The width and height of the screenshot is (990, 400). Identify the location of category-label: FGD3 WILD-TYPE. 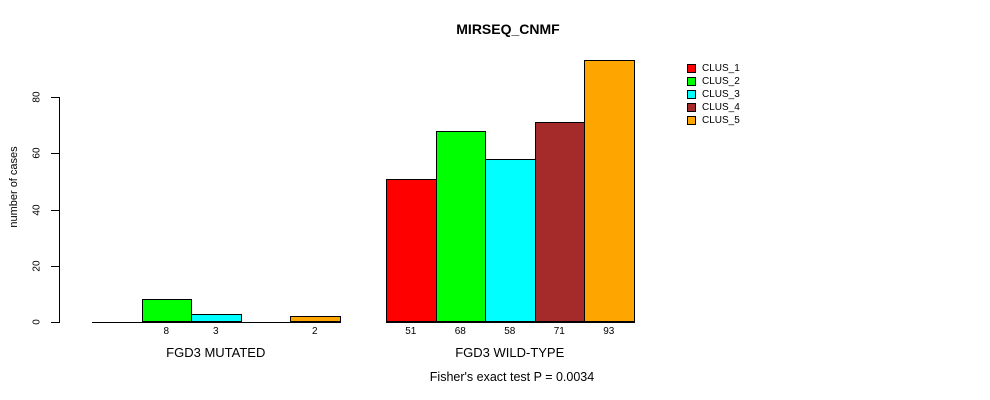
(510, 352).